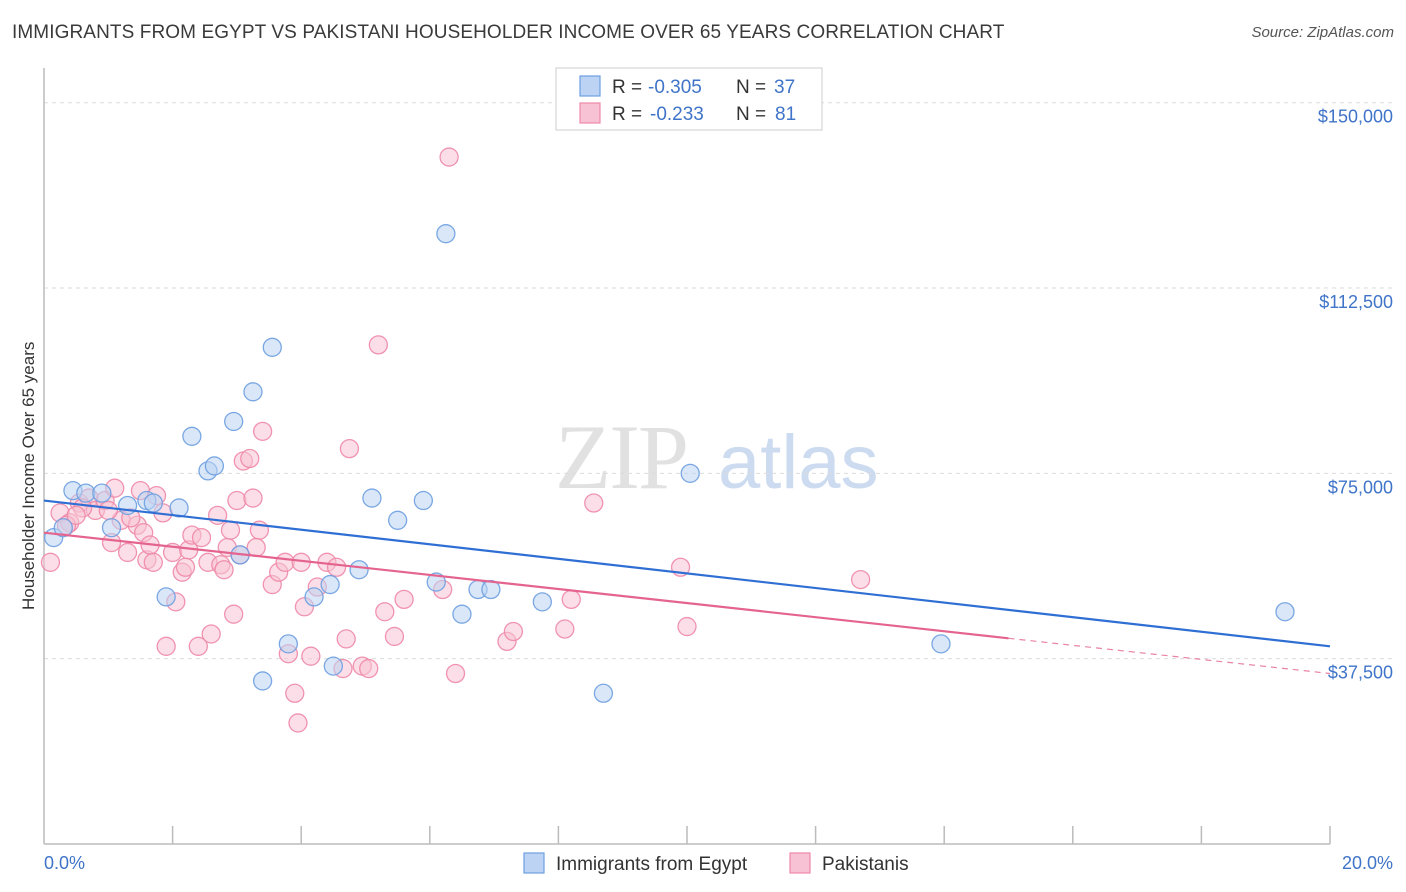 The image size is (1406, 892). I want to click on watermark: ZIP atlas, so click(717, 457).